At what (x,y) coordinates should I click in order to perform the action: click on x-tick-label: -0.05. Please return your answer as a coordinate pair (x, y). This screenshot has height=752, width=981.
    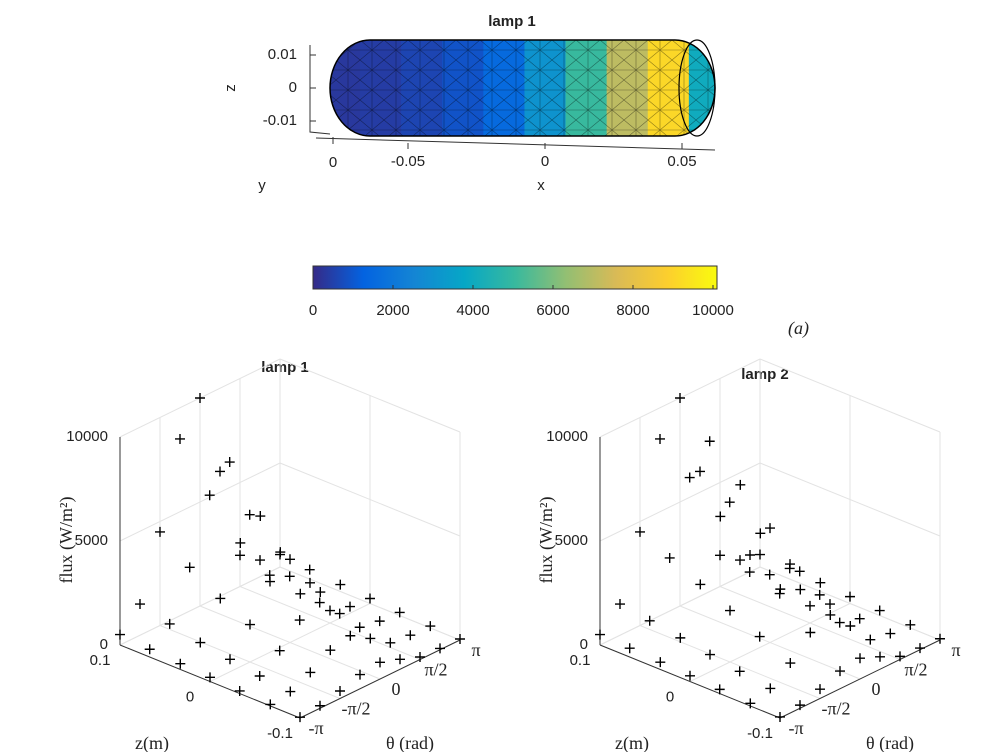
    Looking at the image, I should click on (408, 161).